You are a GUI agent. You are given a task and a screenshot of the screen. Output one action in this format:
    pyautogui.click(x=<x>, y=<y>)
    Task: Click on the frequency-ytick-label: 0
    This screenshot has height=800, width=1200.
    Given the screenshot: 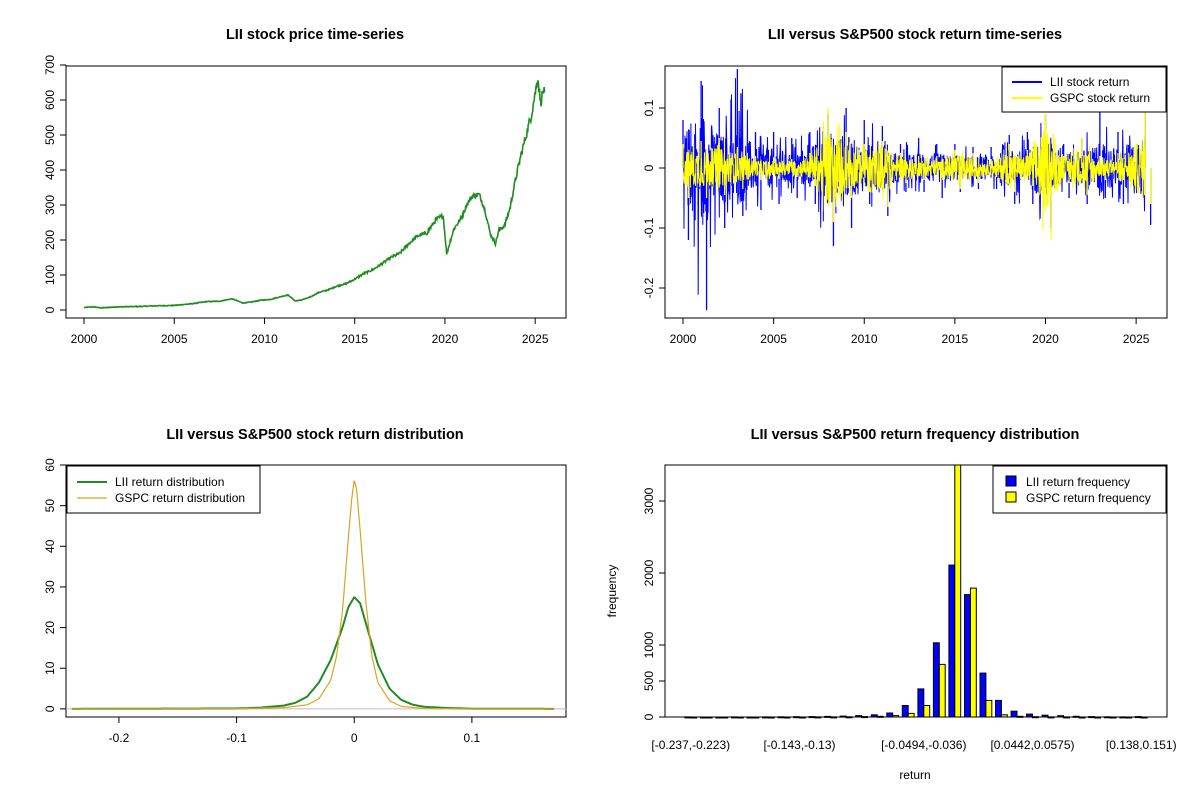 What is the action you would take?
    pyautogui.click(x=649, y=716)
    